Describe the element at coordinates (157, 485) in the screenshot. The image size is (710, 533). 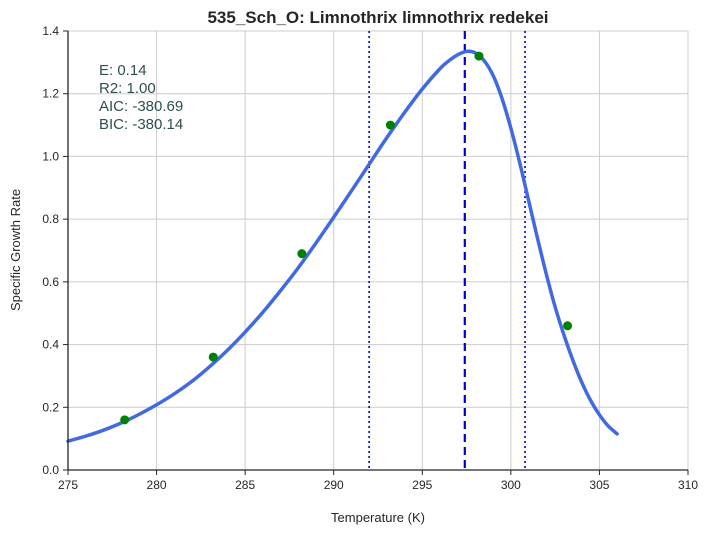
I see `x-tick-label: 280` at that location.